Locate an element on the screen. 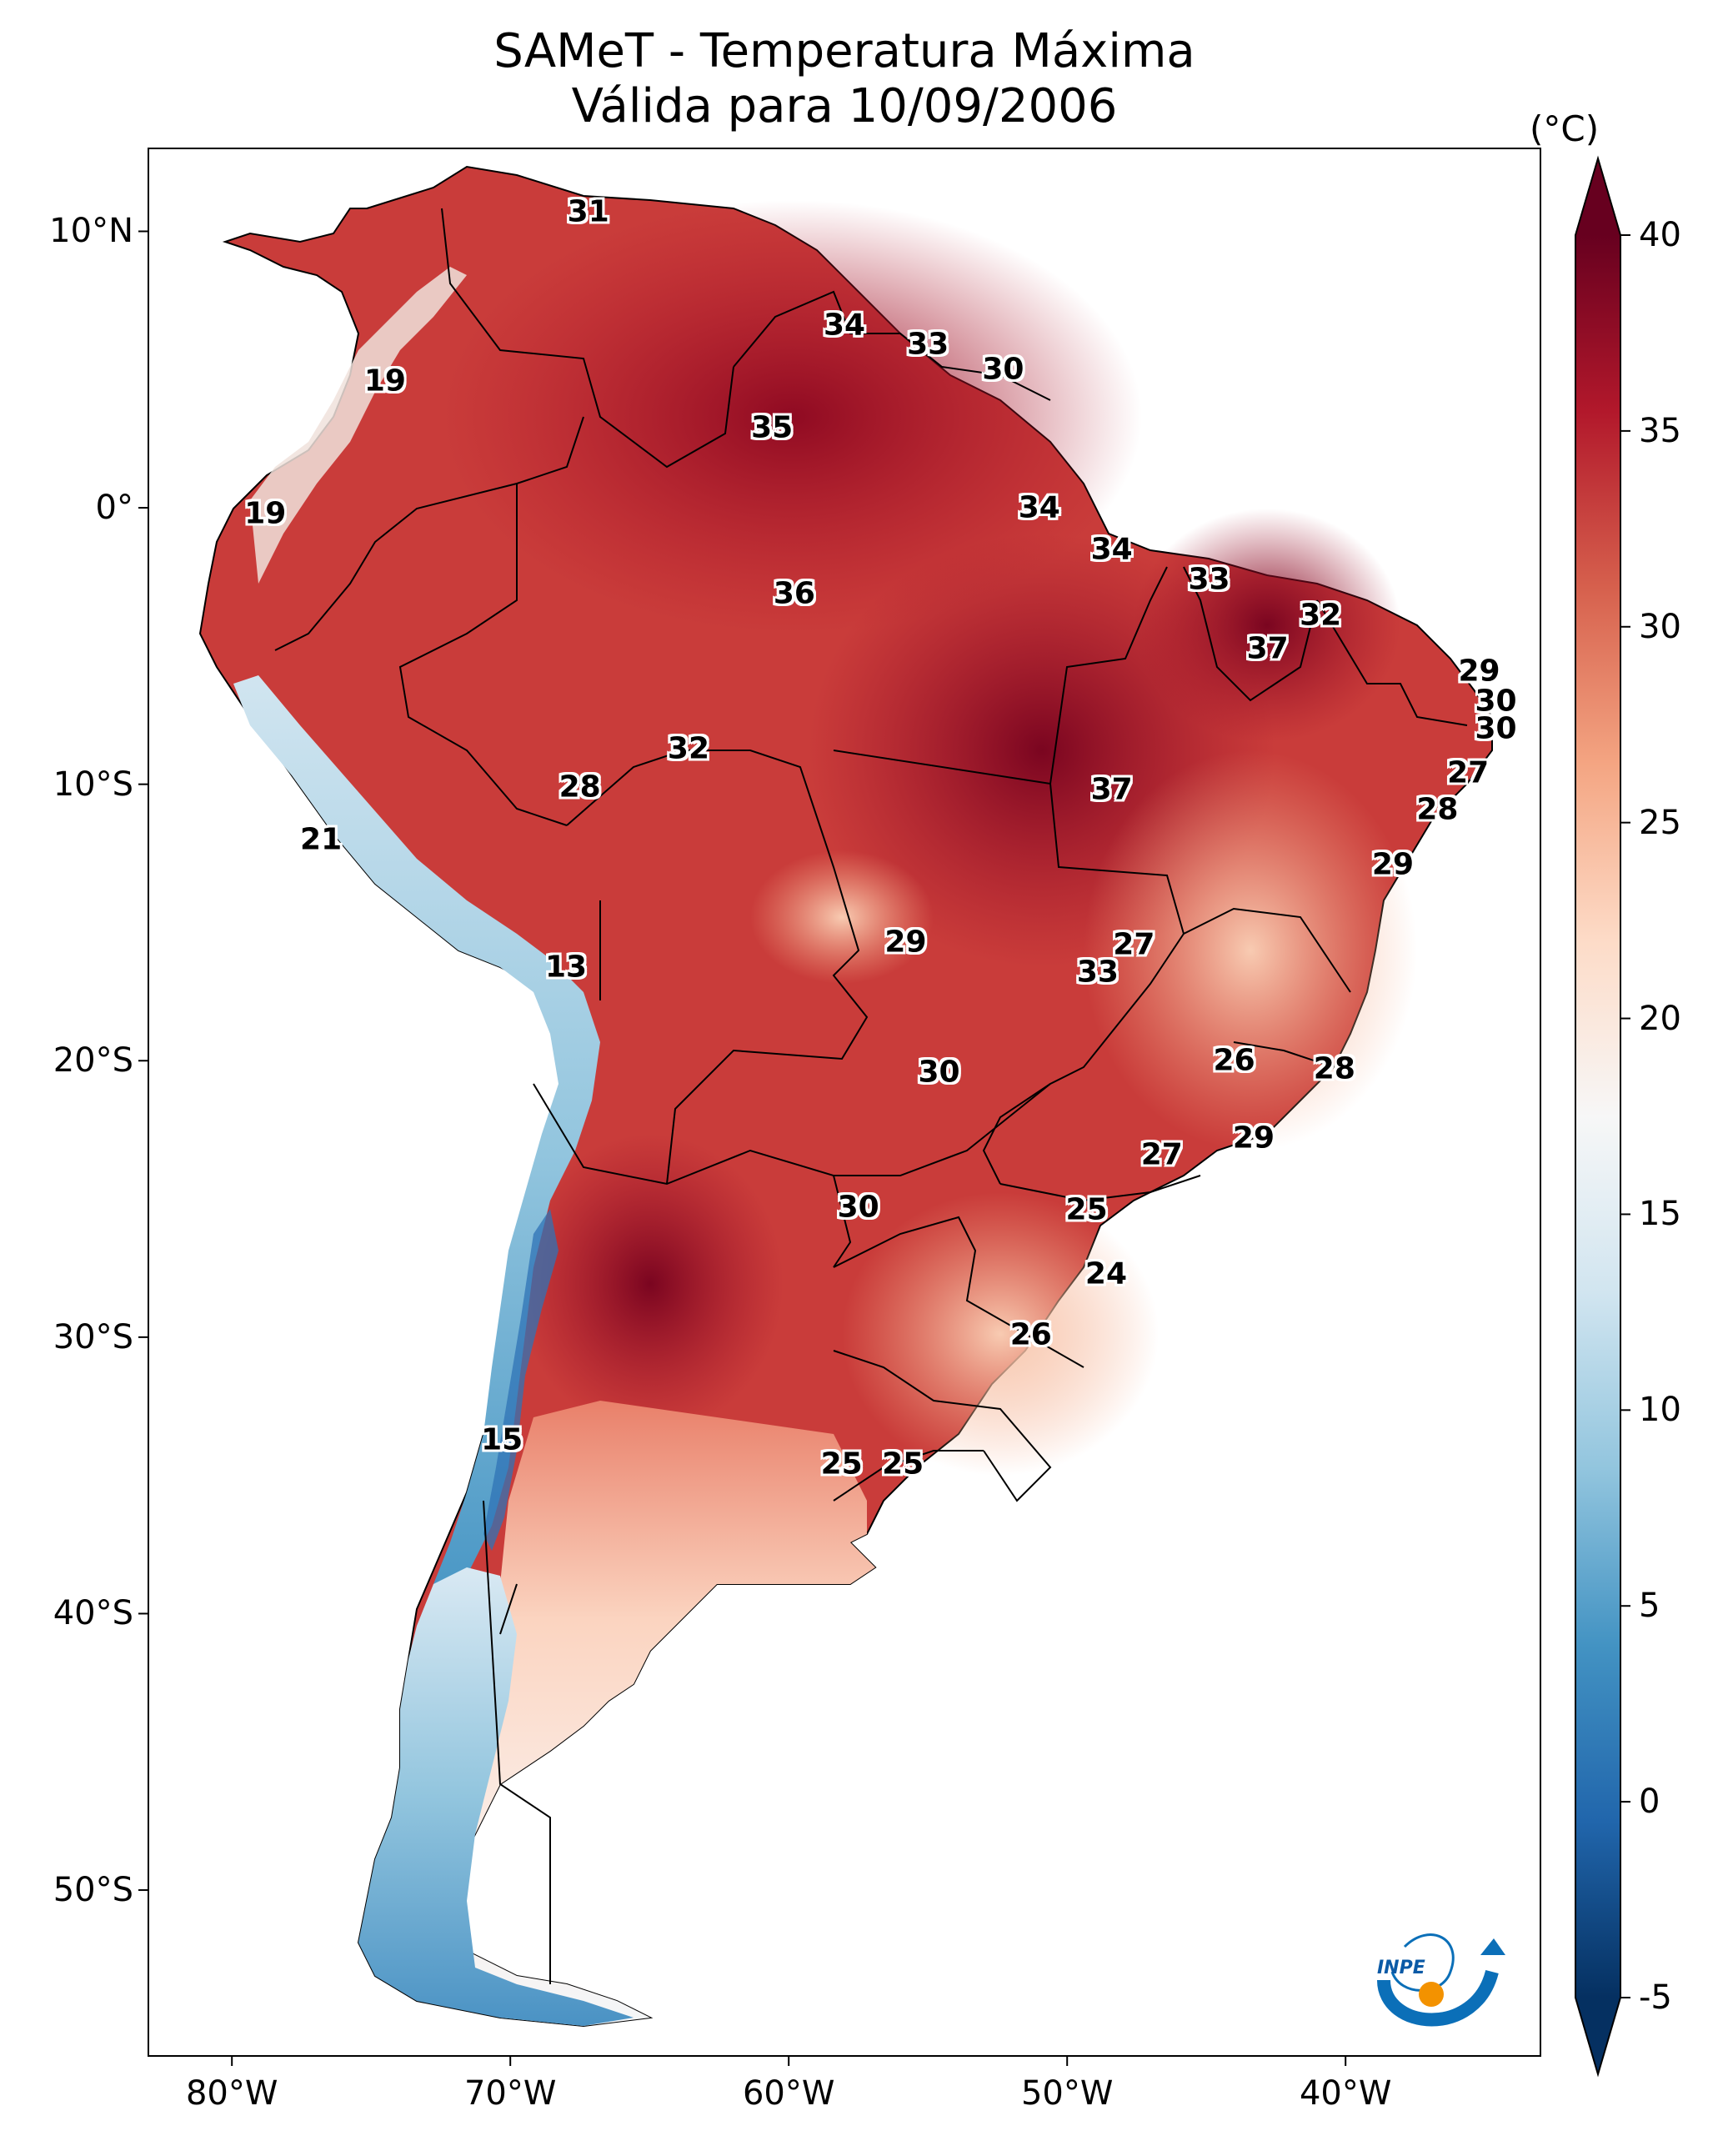 The width and height of the screenshot is (1723, 2156). amazon-hot-zone is located at coordinates (792, 417).